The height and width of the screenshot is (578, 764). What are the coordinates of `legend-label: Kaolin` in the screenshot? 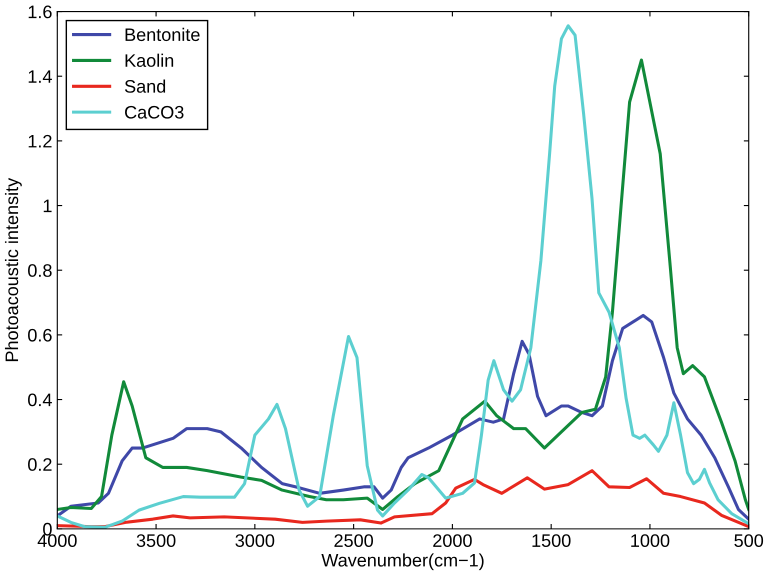 It's located at (150, 60).